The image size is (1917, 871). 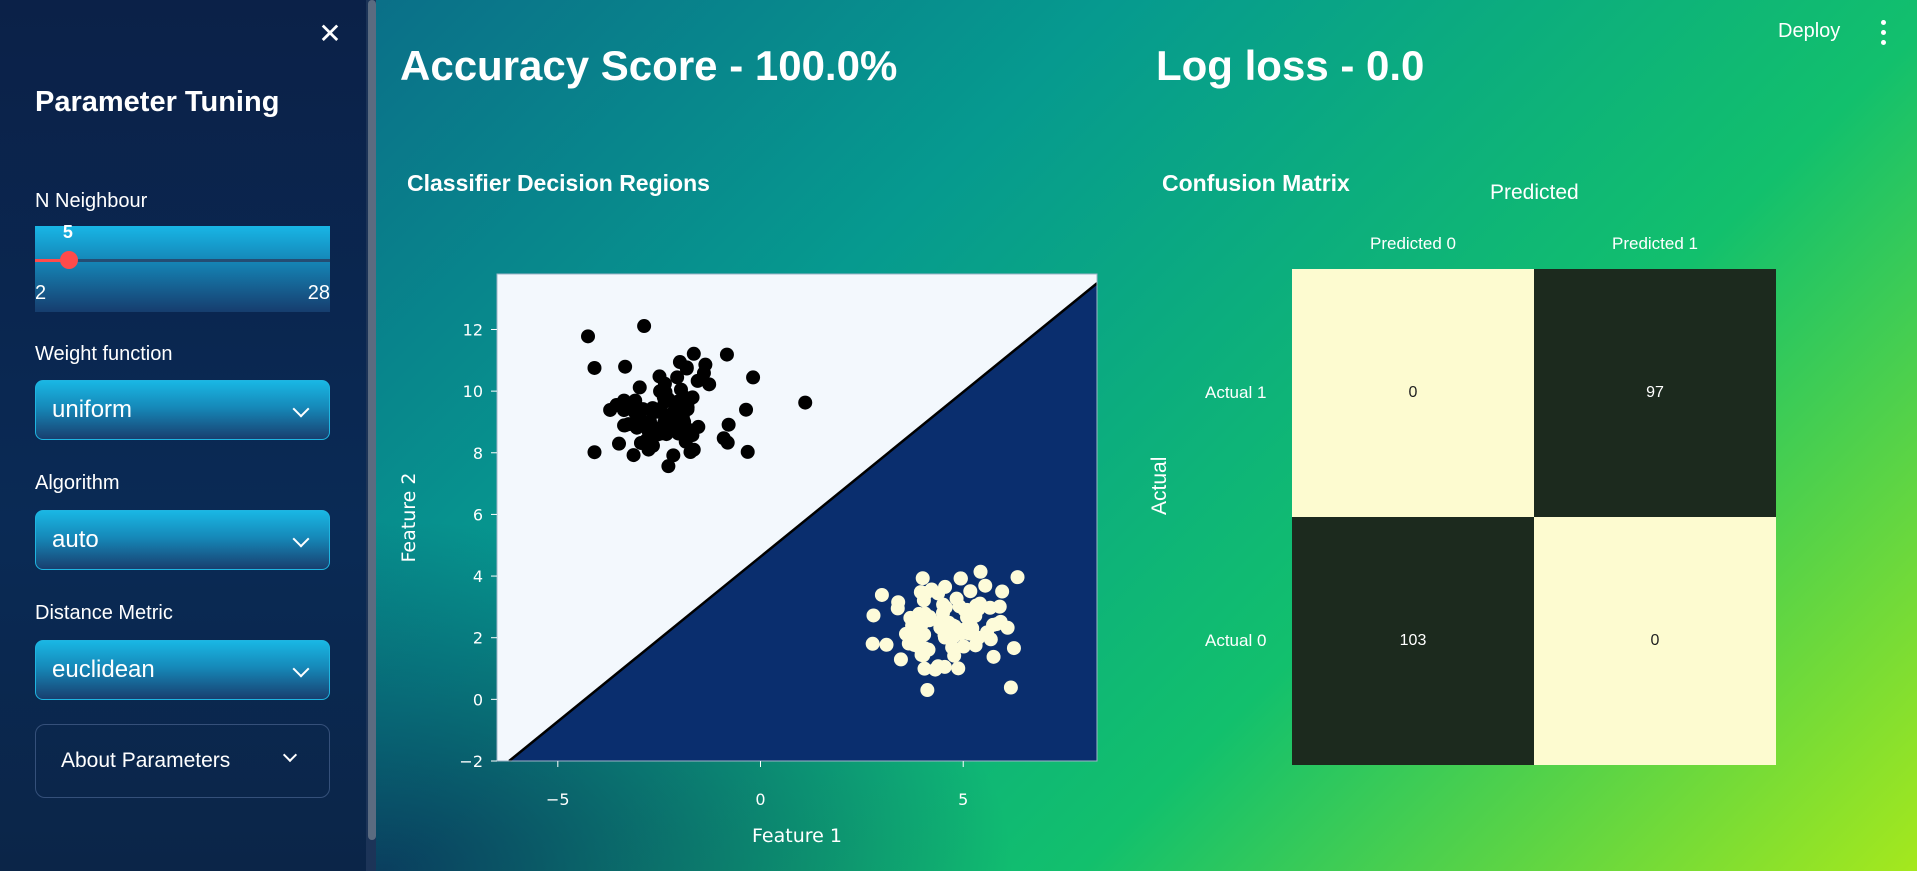 I want to click on algorithm-select: auto, so click(x=182, y=540).